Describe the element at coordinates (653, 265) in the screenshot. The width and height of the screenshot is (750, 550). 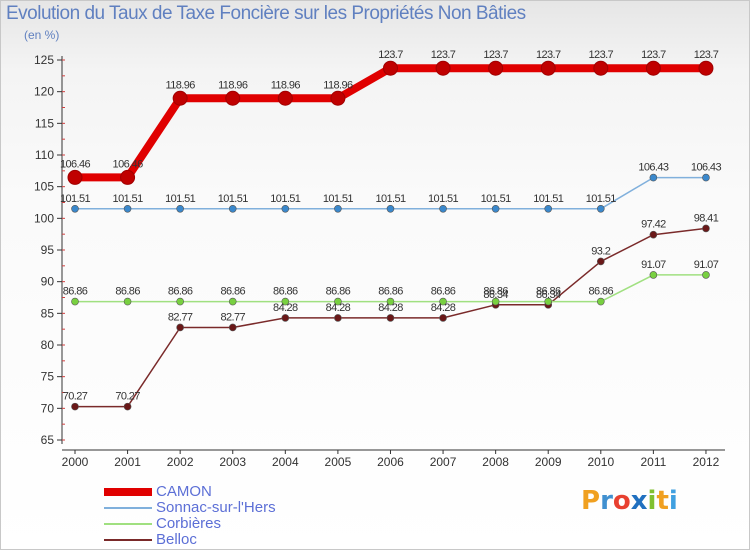
I see `data-label: 91.07` at that location.